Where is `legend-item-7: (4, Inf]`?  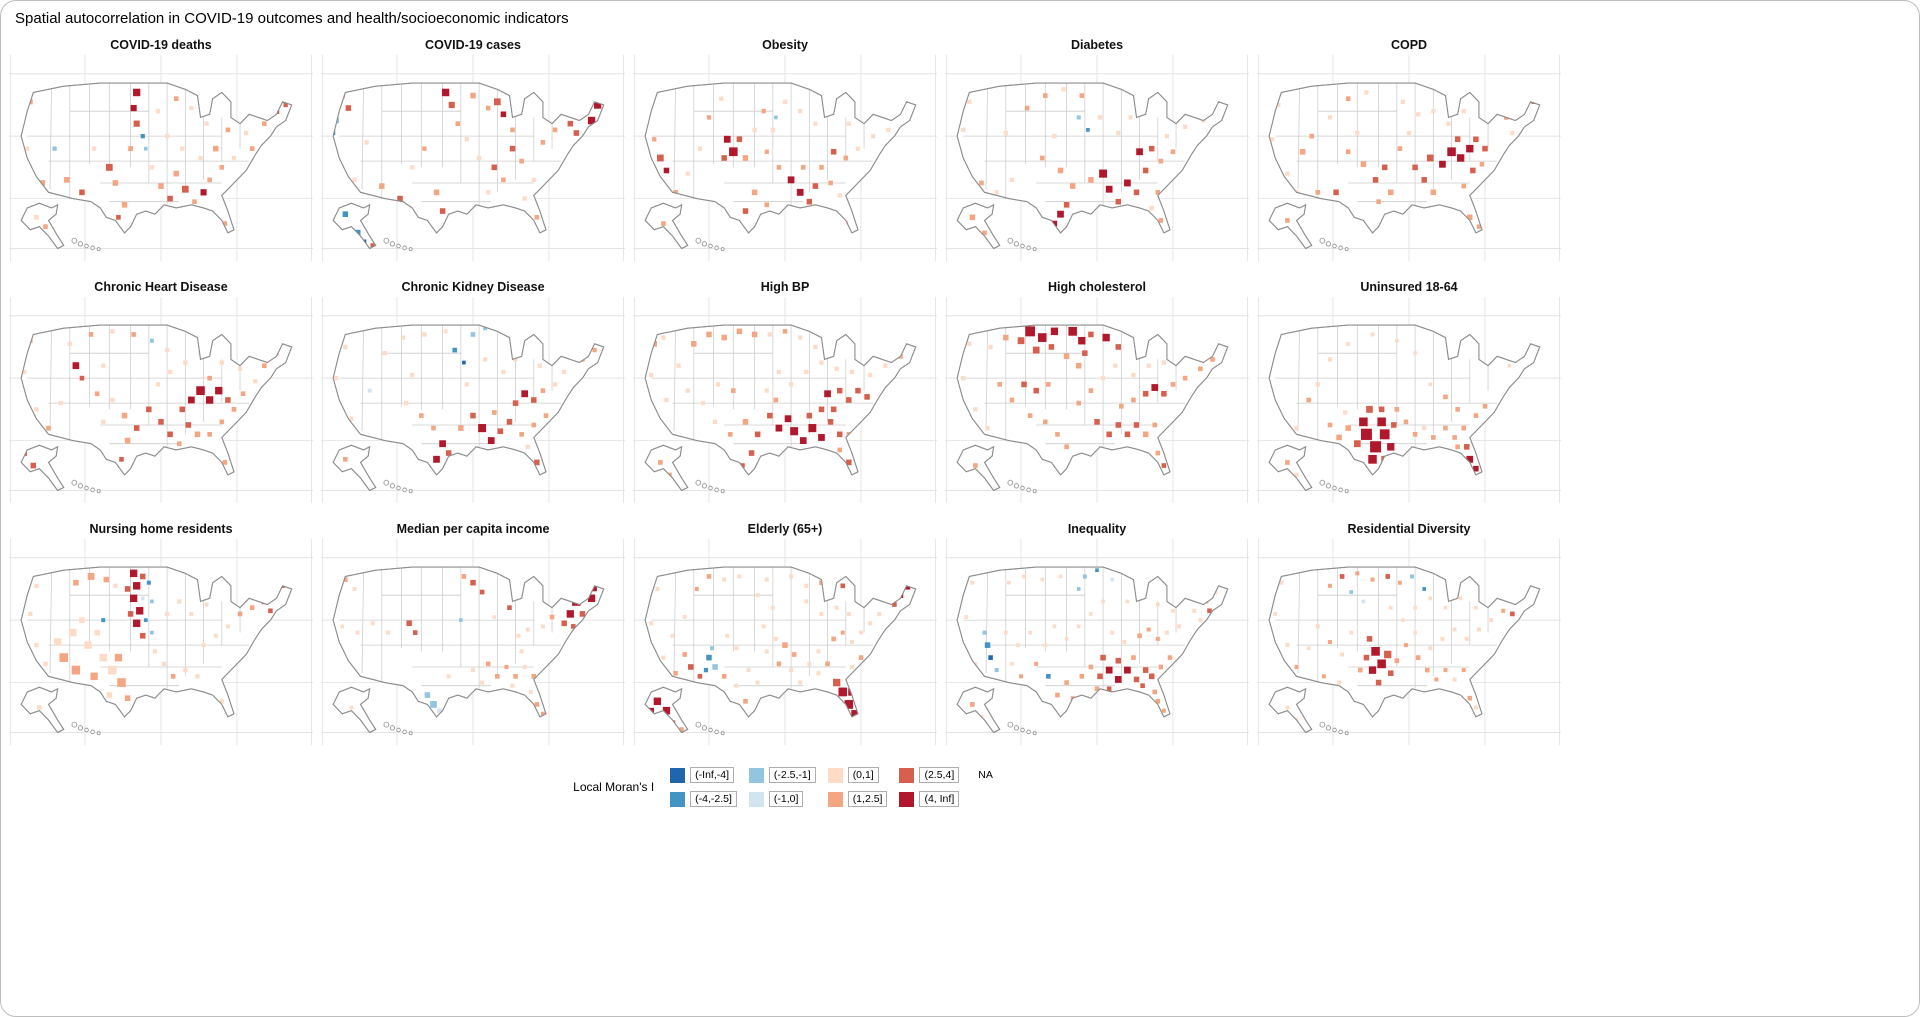
legend-item-7: (4, Inf] is located at coordinates (929, 799).